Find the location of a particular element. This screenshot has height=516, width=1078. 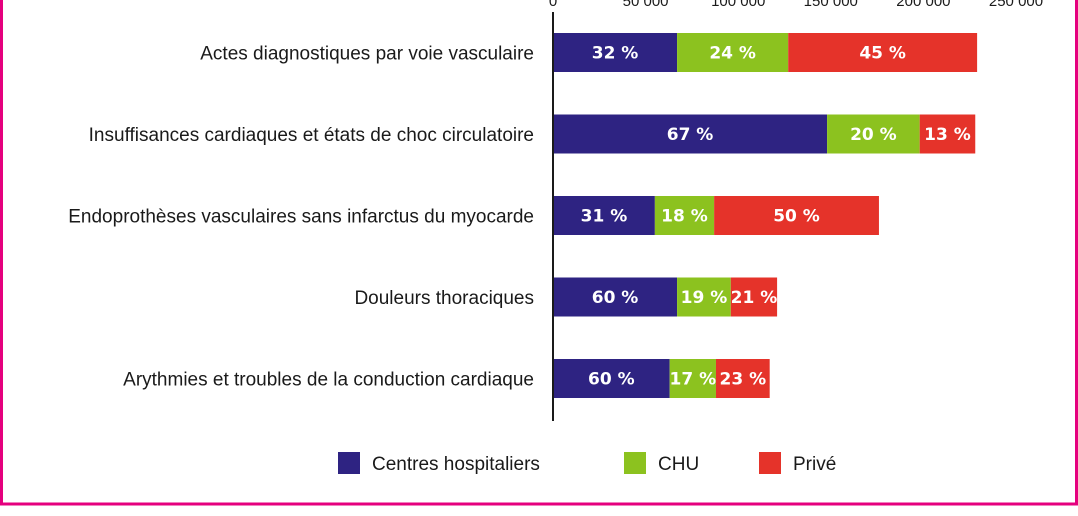

data-label: 23 % is located at coordinates (743, 380).